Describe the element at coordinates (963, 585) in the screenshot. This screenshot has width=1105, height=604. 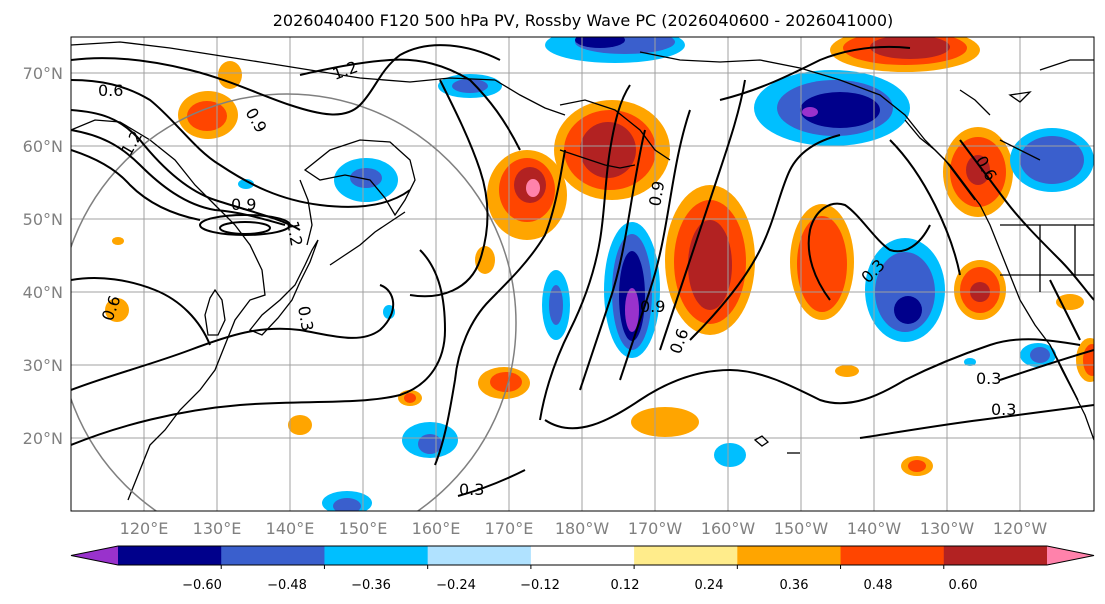
I see `colorbar-tick-label: 0.60` at that location.